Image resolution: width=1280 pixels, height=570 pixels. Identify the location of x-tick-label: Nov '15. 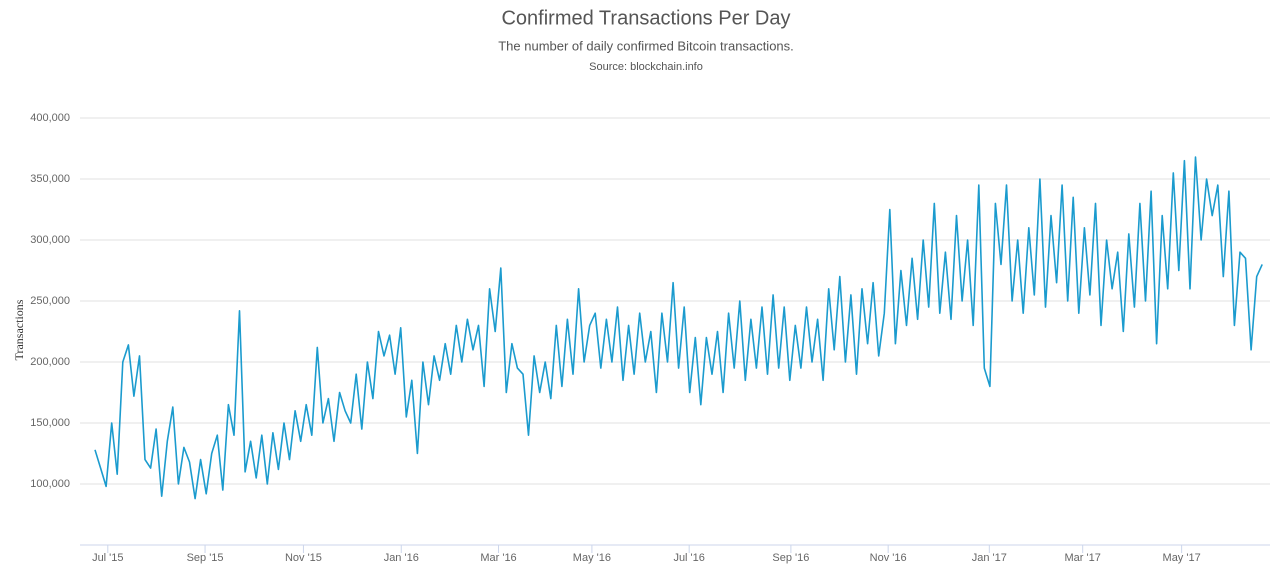
(303, 558).